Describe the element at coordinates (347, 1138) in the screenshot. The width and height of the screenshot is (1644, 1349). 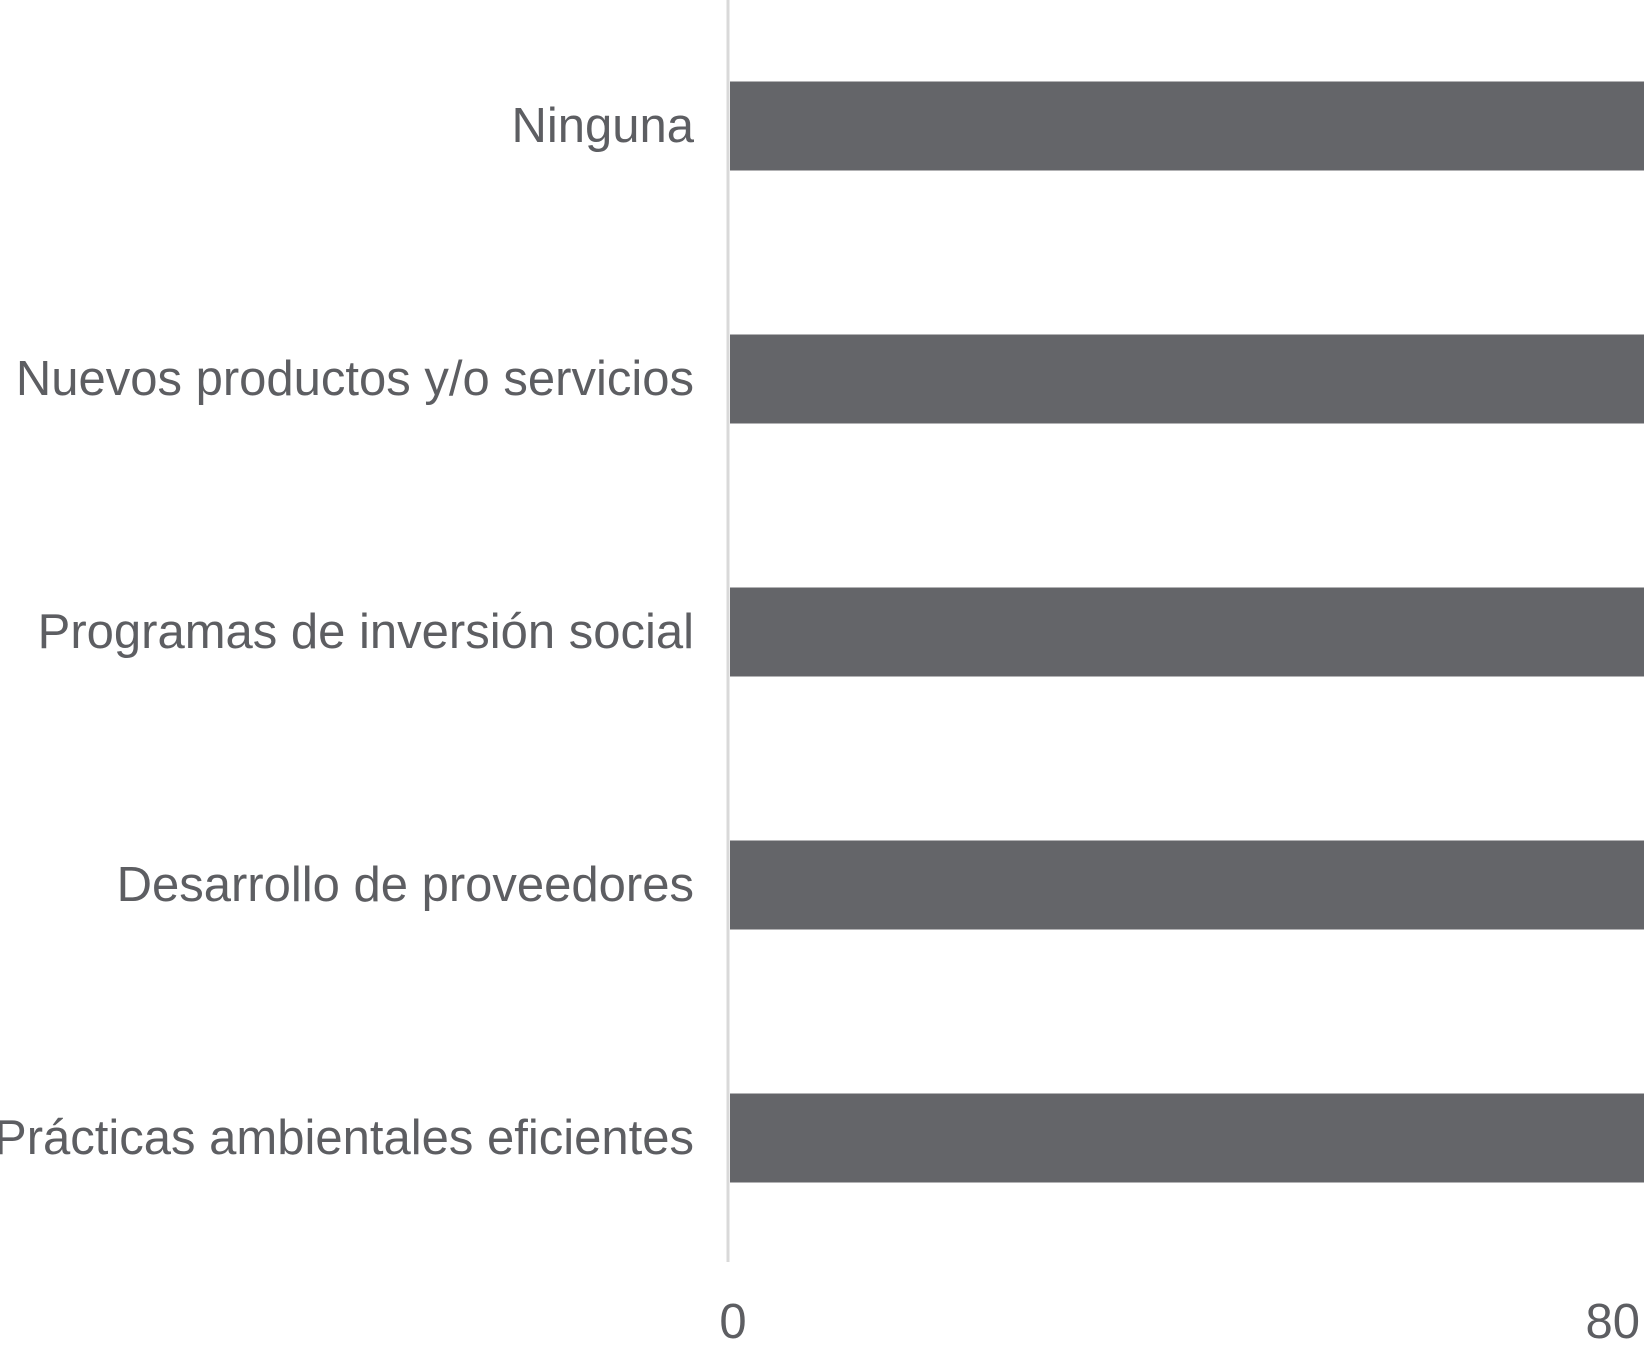
I see `category-label-4: Prácticas ambientales eficientes` at that location.